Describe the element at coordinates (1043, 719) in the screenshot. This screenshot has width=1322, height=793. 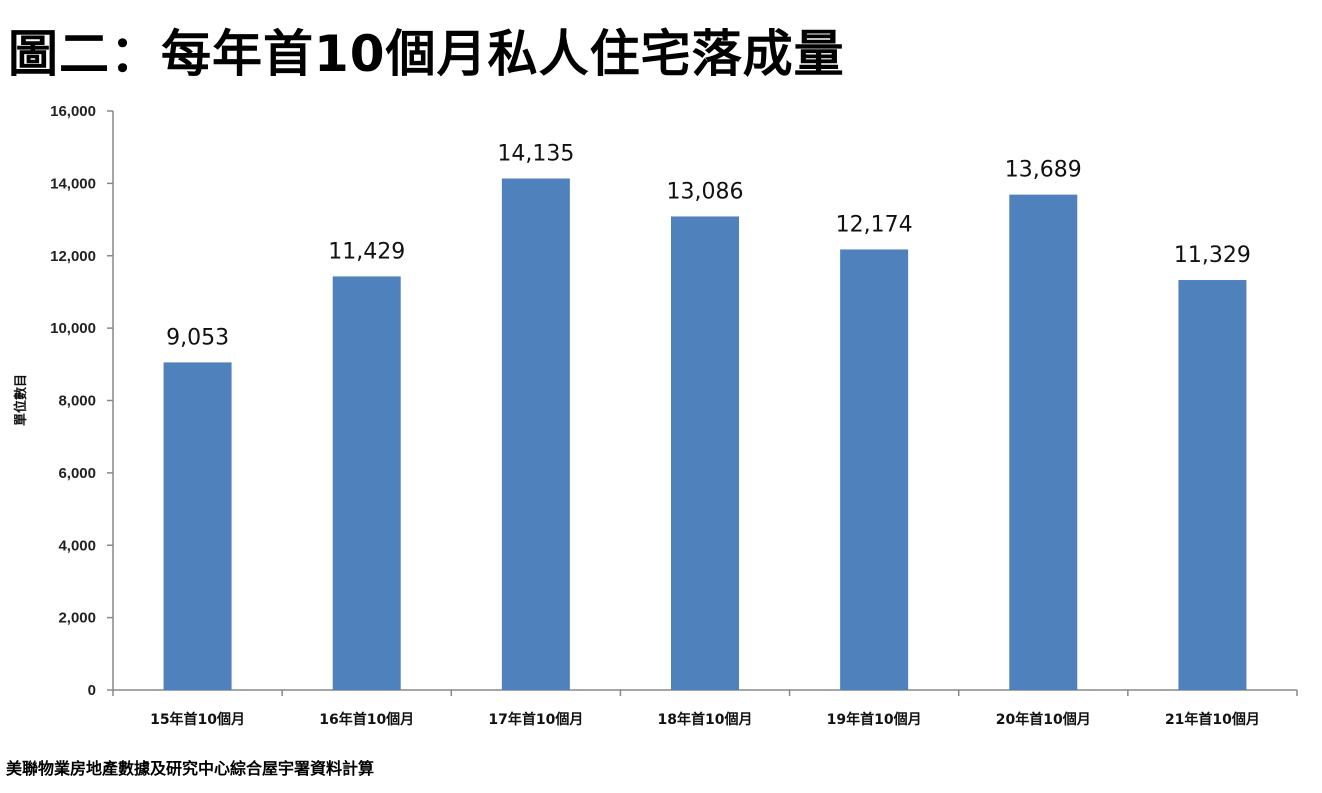
I see `x-tick-label: 20年首10個月` at that location.